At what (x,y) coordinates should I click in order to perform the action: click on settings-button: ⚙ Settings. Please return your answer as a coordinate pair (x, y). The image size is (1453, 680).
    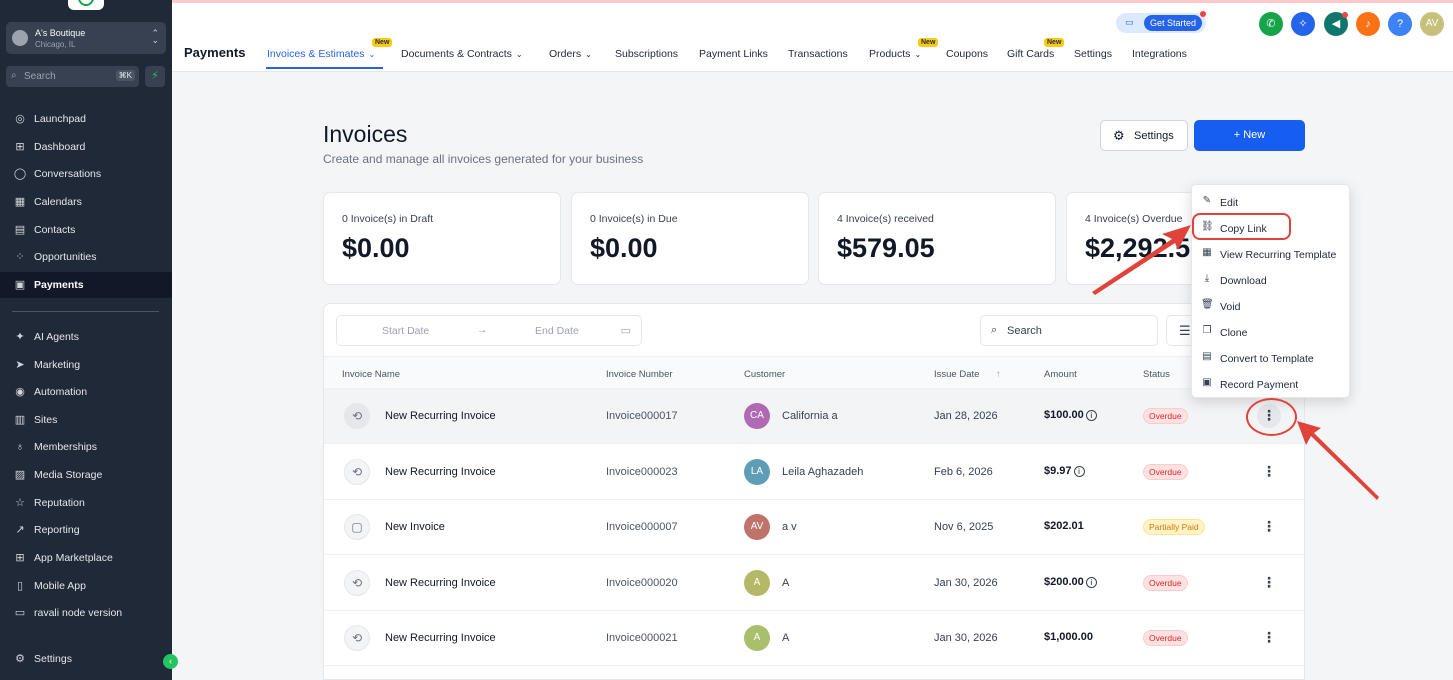
    Looking at the image, I should click on (1144, 135).